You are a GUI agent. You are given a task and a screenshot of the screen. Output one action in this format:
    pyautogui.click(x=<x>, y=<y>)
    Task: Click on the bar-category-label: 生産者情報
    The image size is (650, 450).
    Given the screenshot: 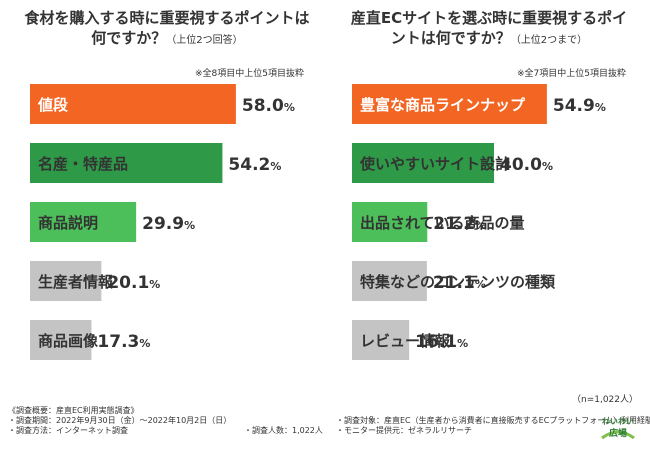 What is the action you would take?
    pyautogui.click(x=76, y=282)
    